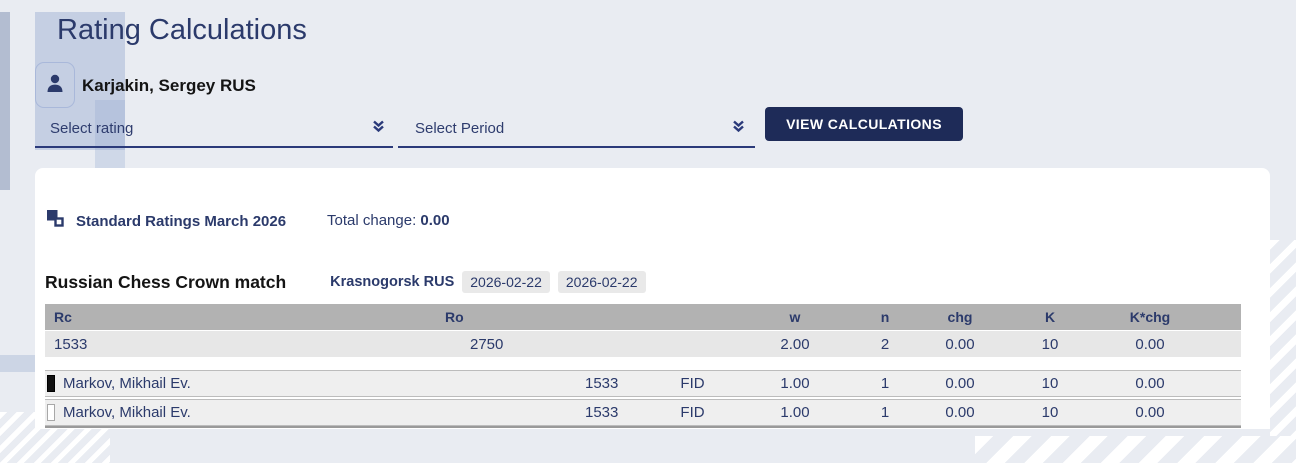 Image resolution: width=1296 pixels, height=463 pixels. I want to click on period-select: Select Period, so click(576, 129).